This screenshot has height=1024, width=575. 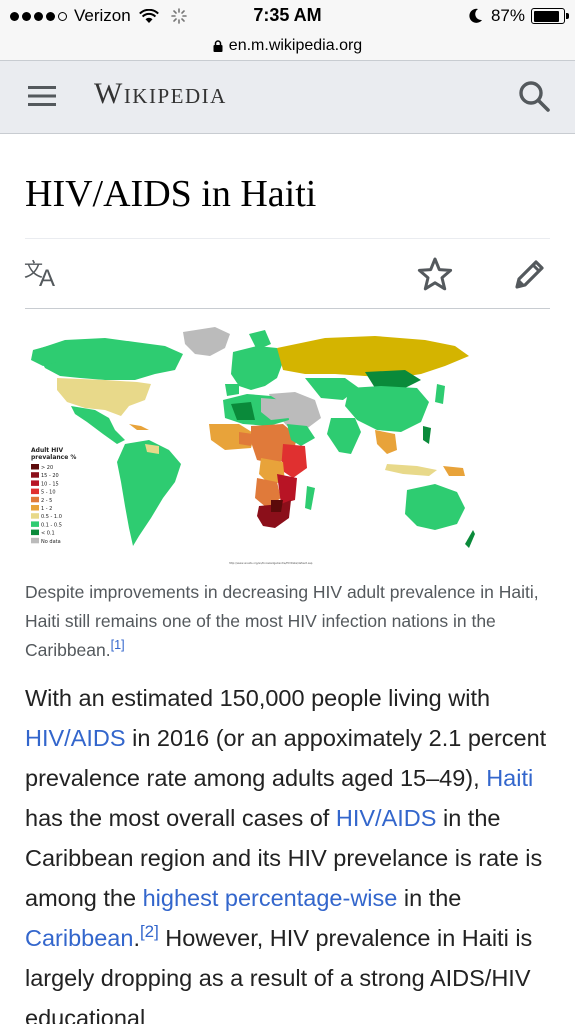 What do you see at coordinates (48, 493) in the screenshot?
I see `legend-label: 5 - 10` at bounding box center [48, 493].